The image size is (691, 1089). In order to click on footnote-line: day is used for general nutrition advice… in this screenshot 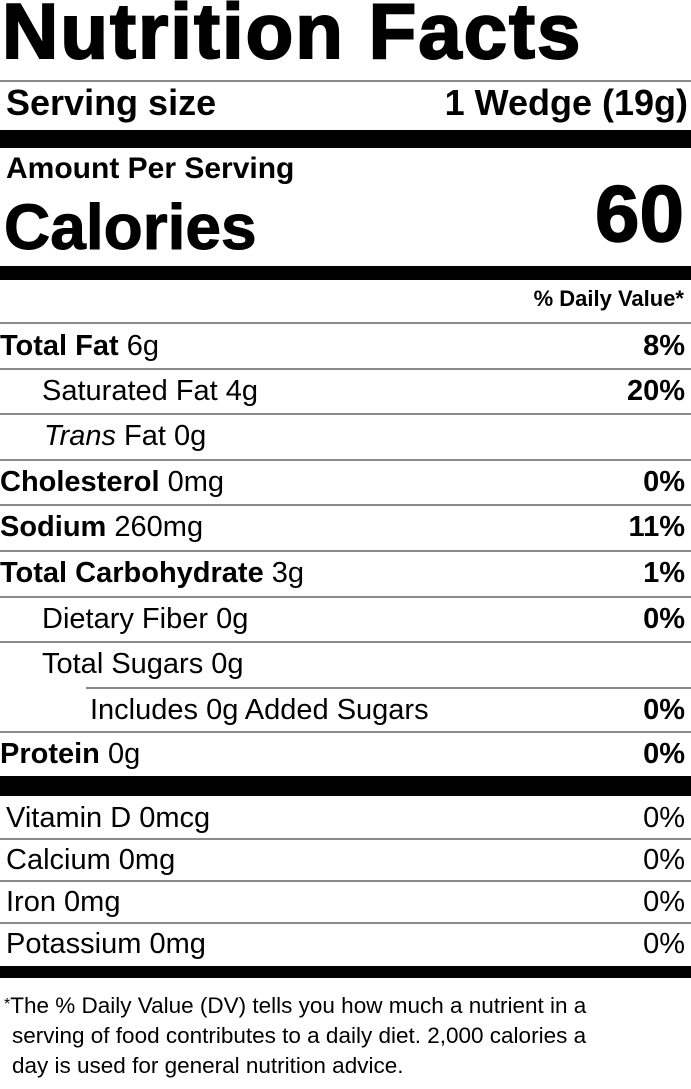, I will do `click(208, 1065)`.